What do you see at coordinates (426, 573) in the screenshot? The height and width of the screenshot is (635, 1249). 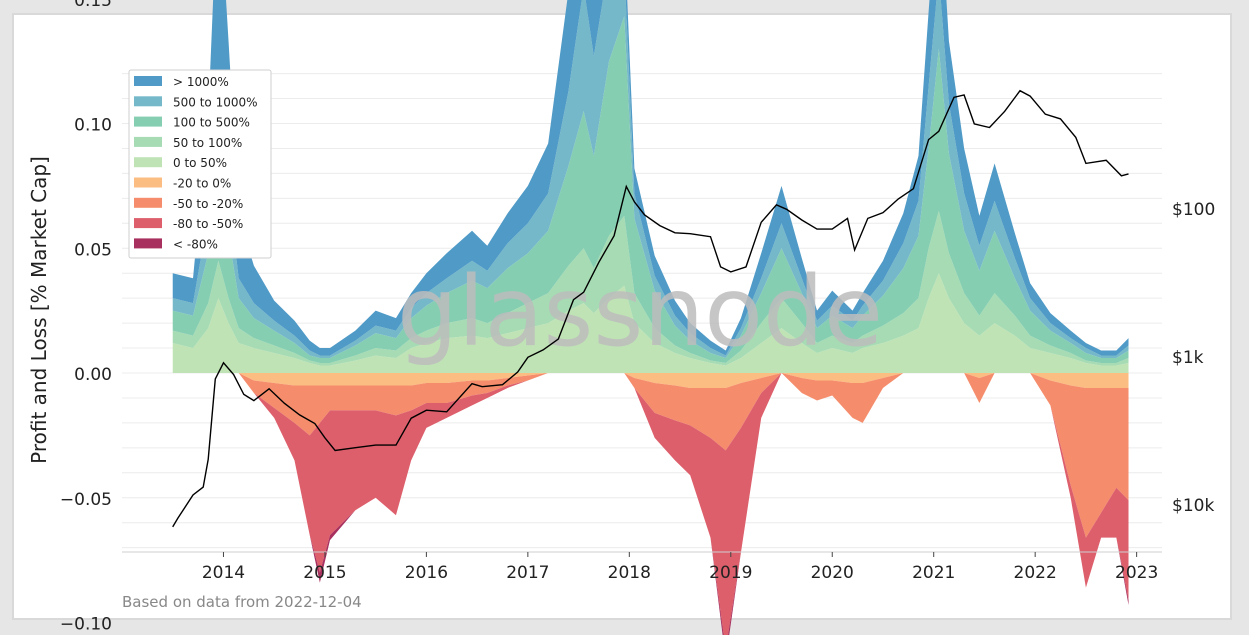 I see `x-tick-label: 2016` at bounding box center [426, 573].